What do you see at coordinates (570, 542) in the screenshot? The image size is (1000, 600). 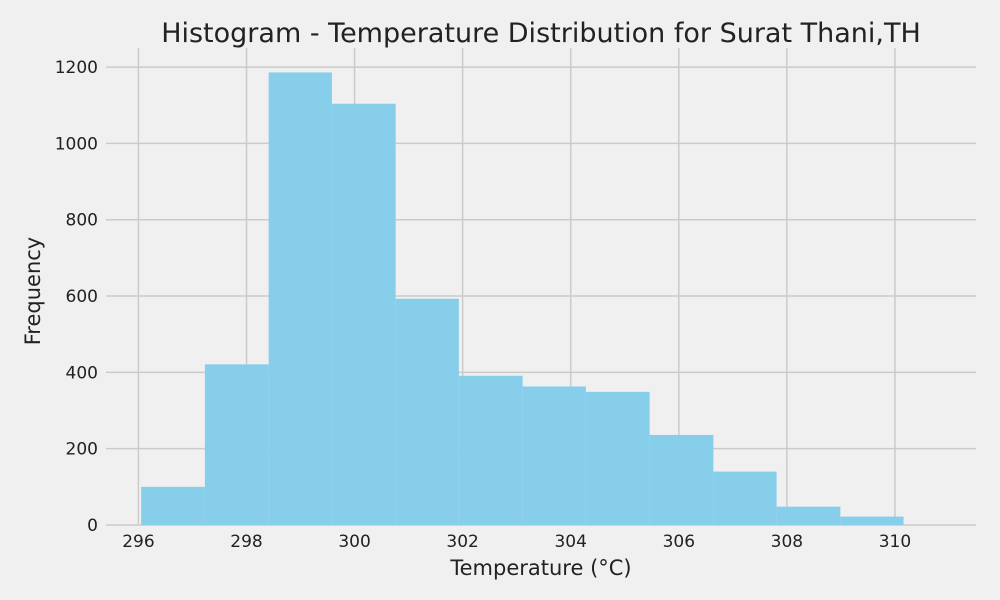 I see `x-tick-label: 304` at bounding box center [570, 542].